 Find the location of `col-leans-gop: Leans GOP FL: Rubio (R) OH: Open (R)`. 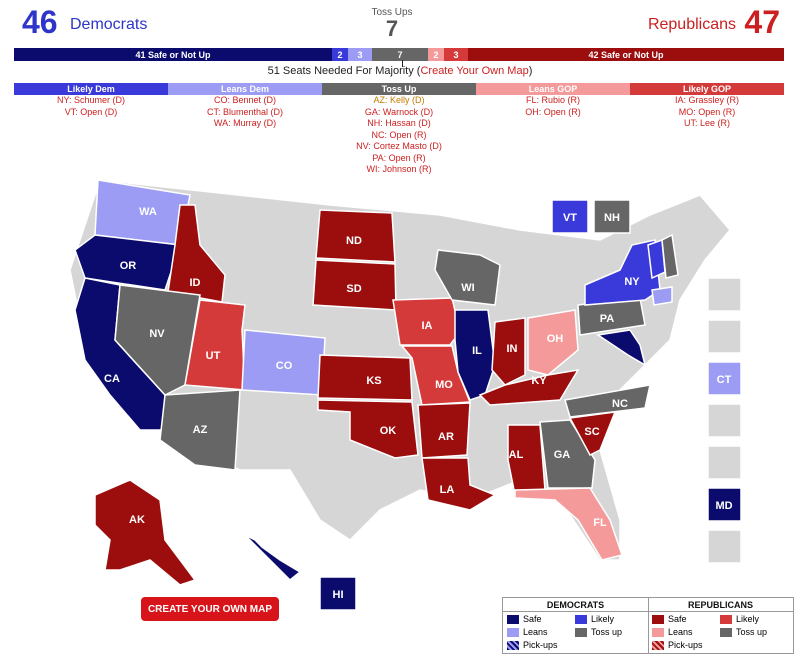

col-leans-gop: Leans GOP FL: Rubio (R) OH: Open (R) is located at coordinates (553, 129).